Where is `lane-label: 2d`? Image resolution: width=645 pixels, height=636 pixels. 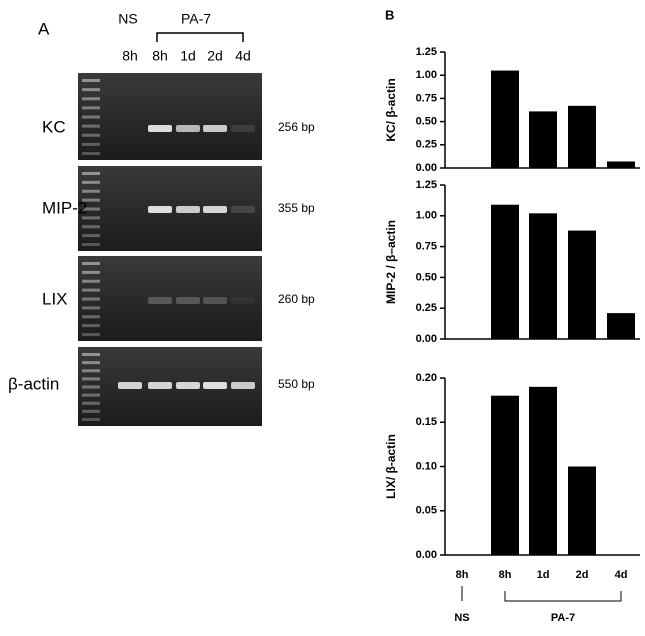
lane-label: 2d is located at coordinates (215, 56).